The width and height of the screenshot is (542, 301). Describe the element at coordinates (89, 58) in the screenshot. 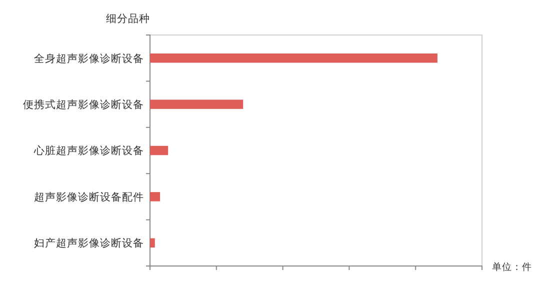

I see `y-tick-label: 全身超声影像诊断设备` at that location.